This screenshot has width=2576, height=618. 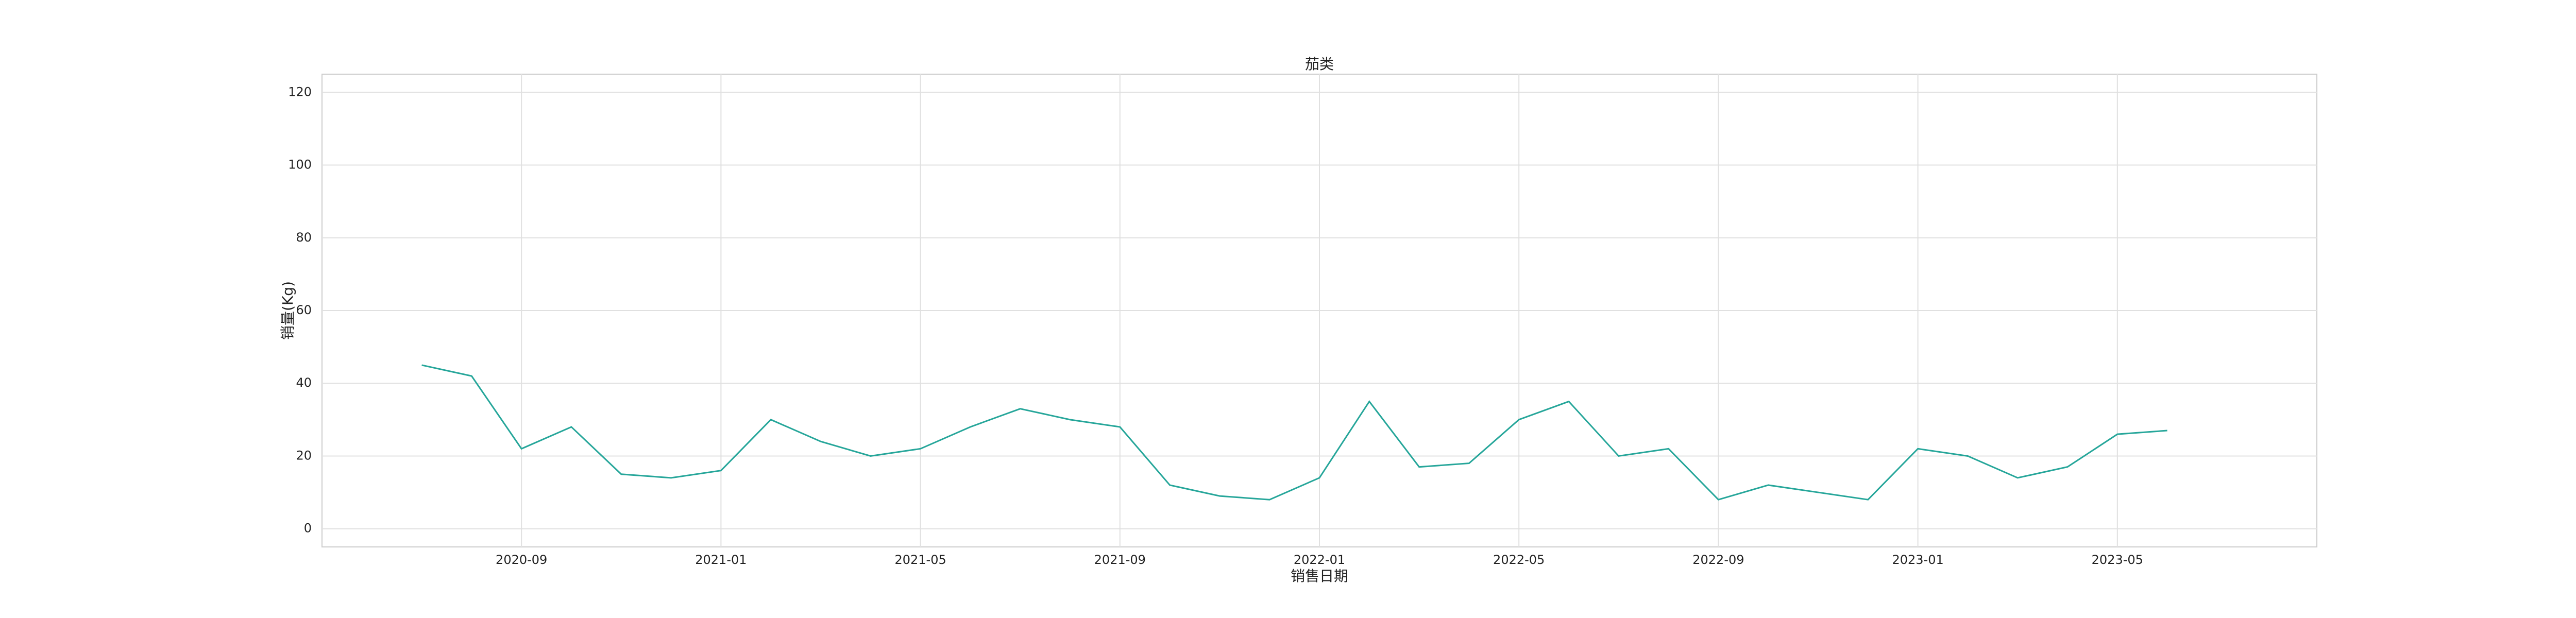 What do you see at coordinates (1917, 560) in the screenshot?
I see `x-tick-label: 2023-01` at bounding box center [1917, 560].